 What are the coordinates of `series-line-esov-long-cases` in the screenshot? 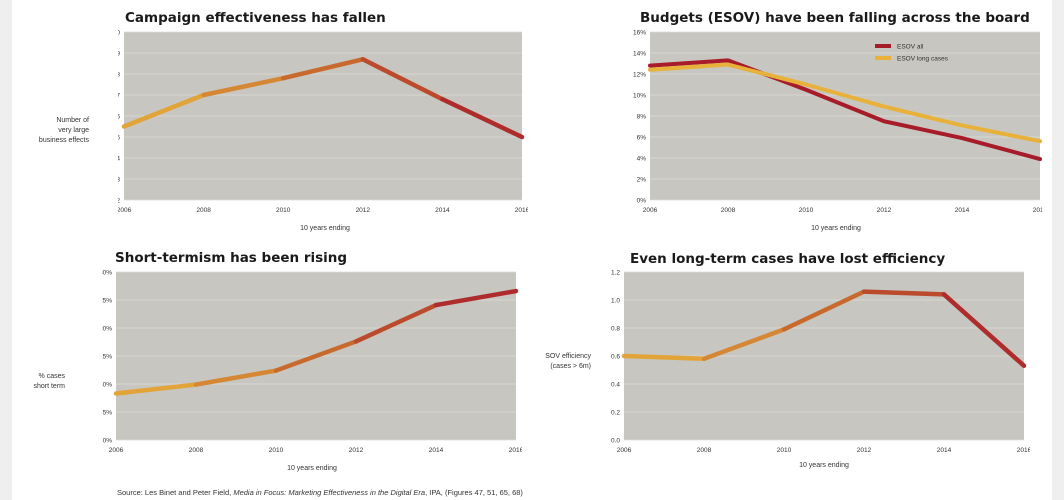 It's located at (845, 103).